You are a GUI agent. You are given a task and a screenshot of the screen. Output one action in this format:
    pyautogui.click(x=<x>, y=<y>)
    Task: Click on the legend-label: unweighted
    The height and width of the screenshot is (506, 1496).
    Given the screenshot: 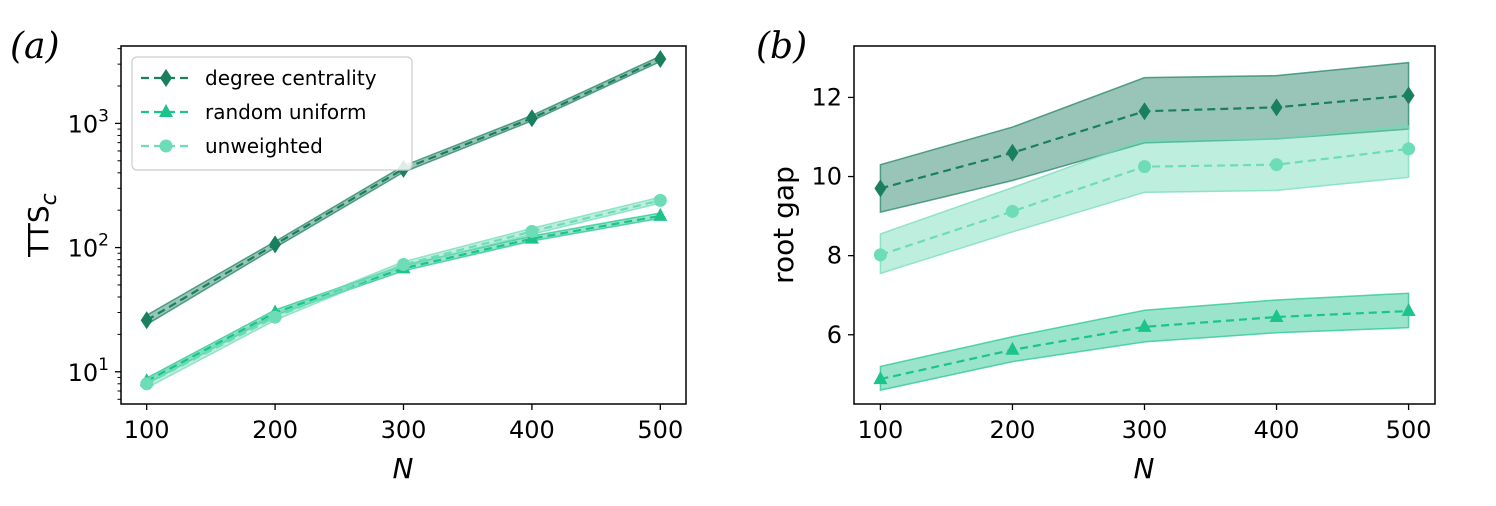 What is the action you would take?
    pyautogui.click(x=264, y=146)
    